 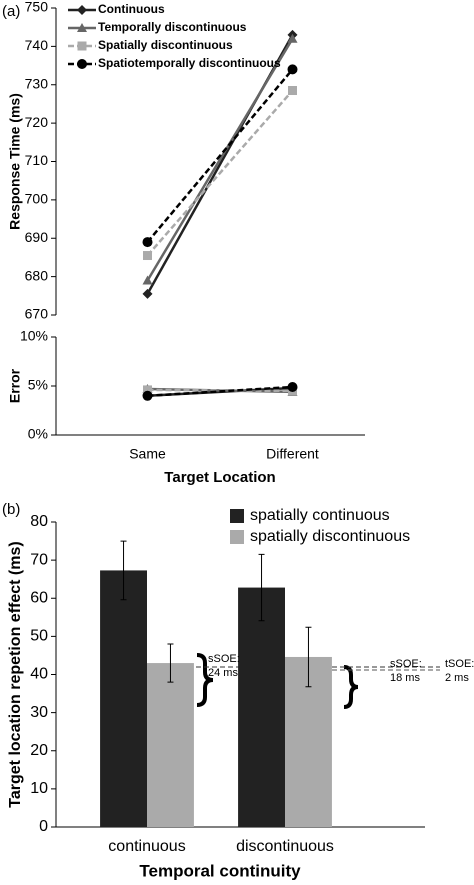 I want to click on annotation: 2 ms, so click(x=457, y=678).